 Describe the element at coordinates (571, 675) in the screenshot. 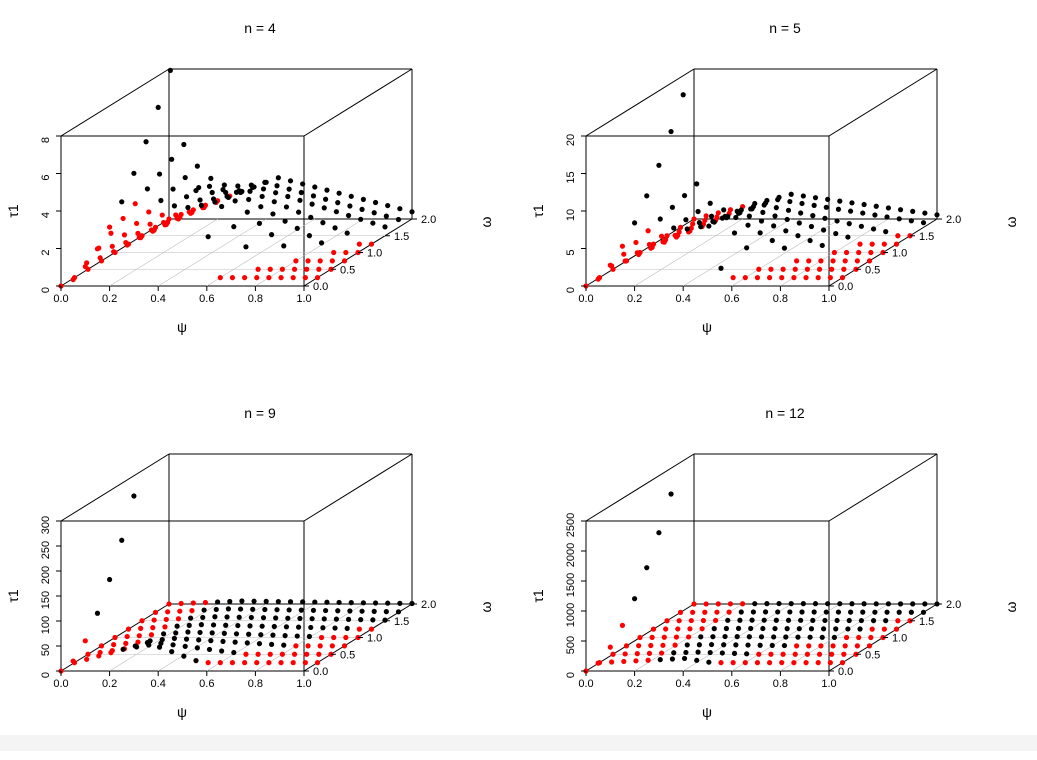

I see `z-tick-label: 0` at that location.